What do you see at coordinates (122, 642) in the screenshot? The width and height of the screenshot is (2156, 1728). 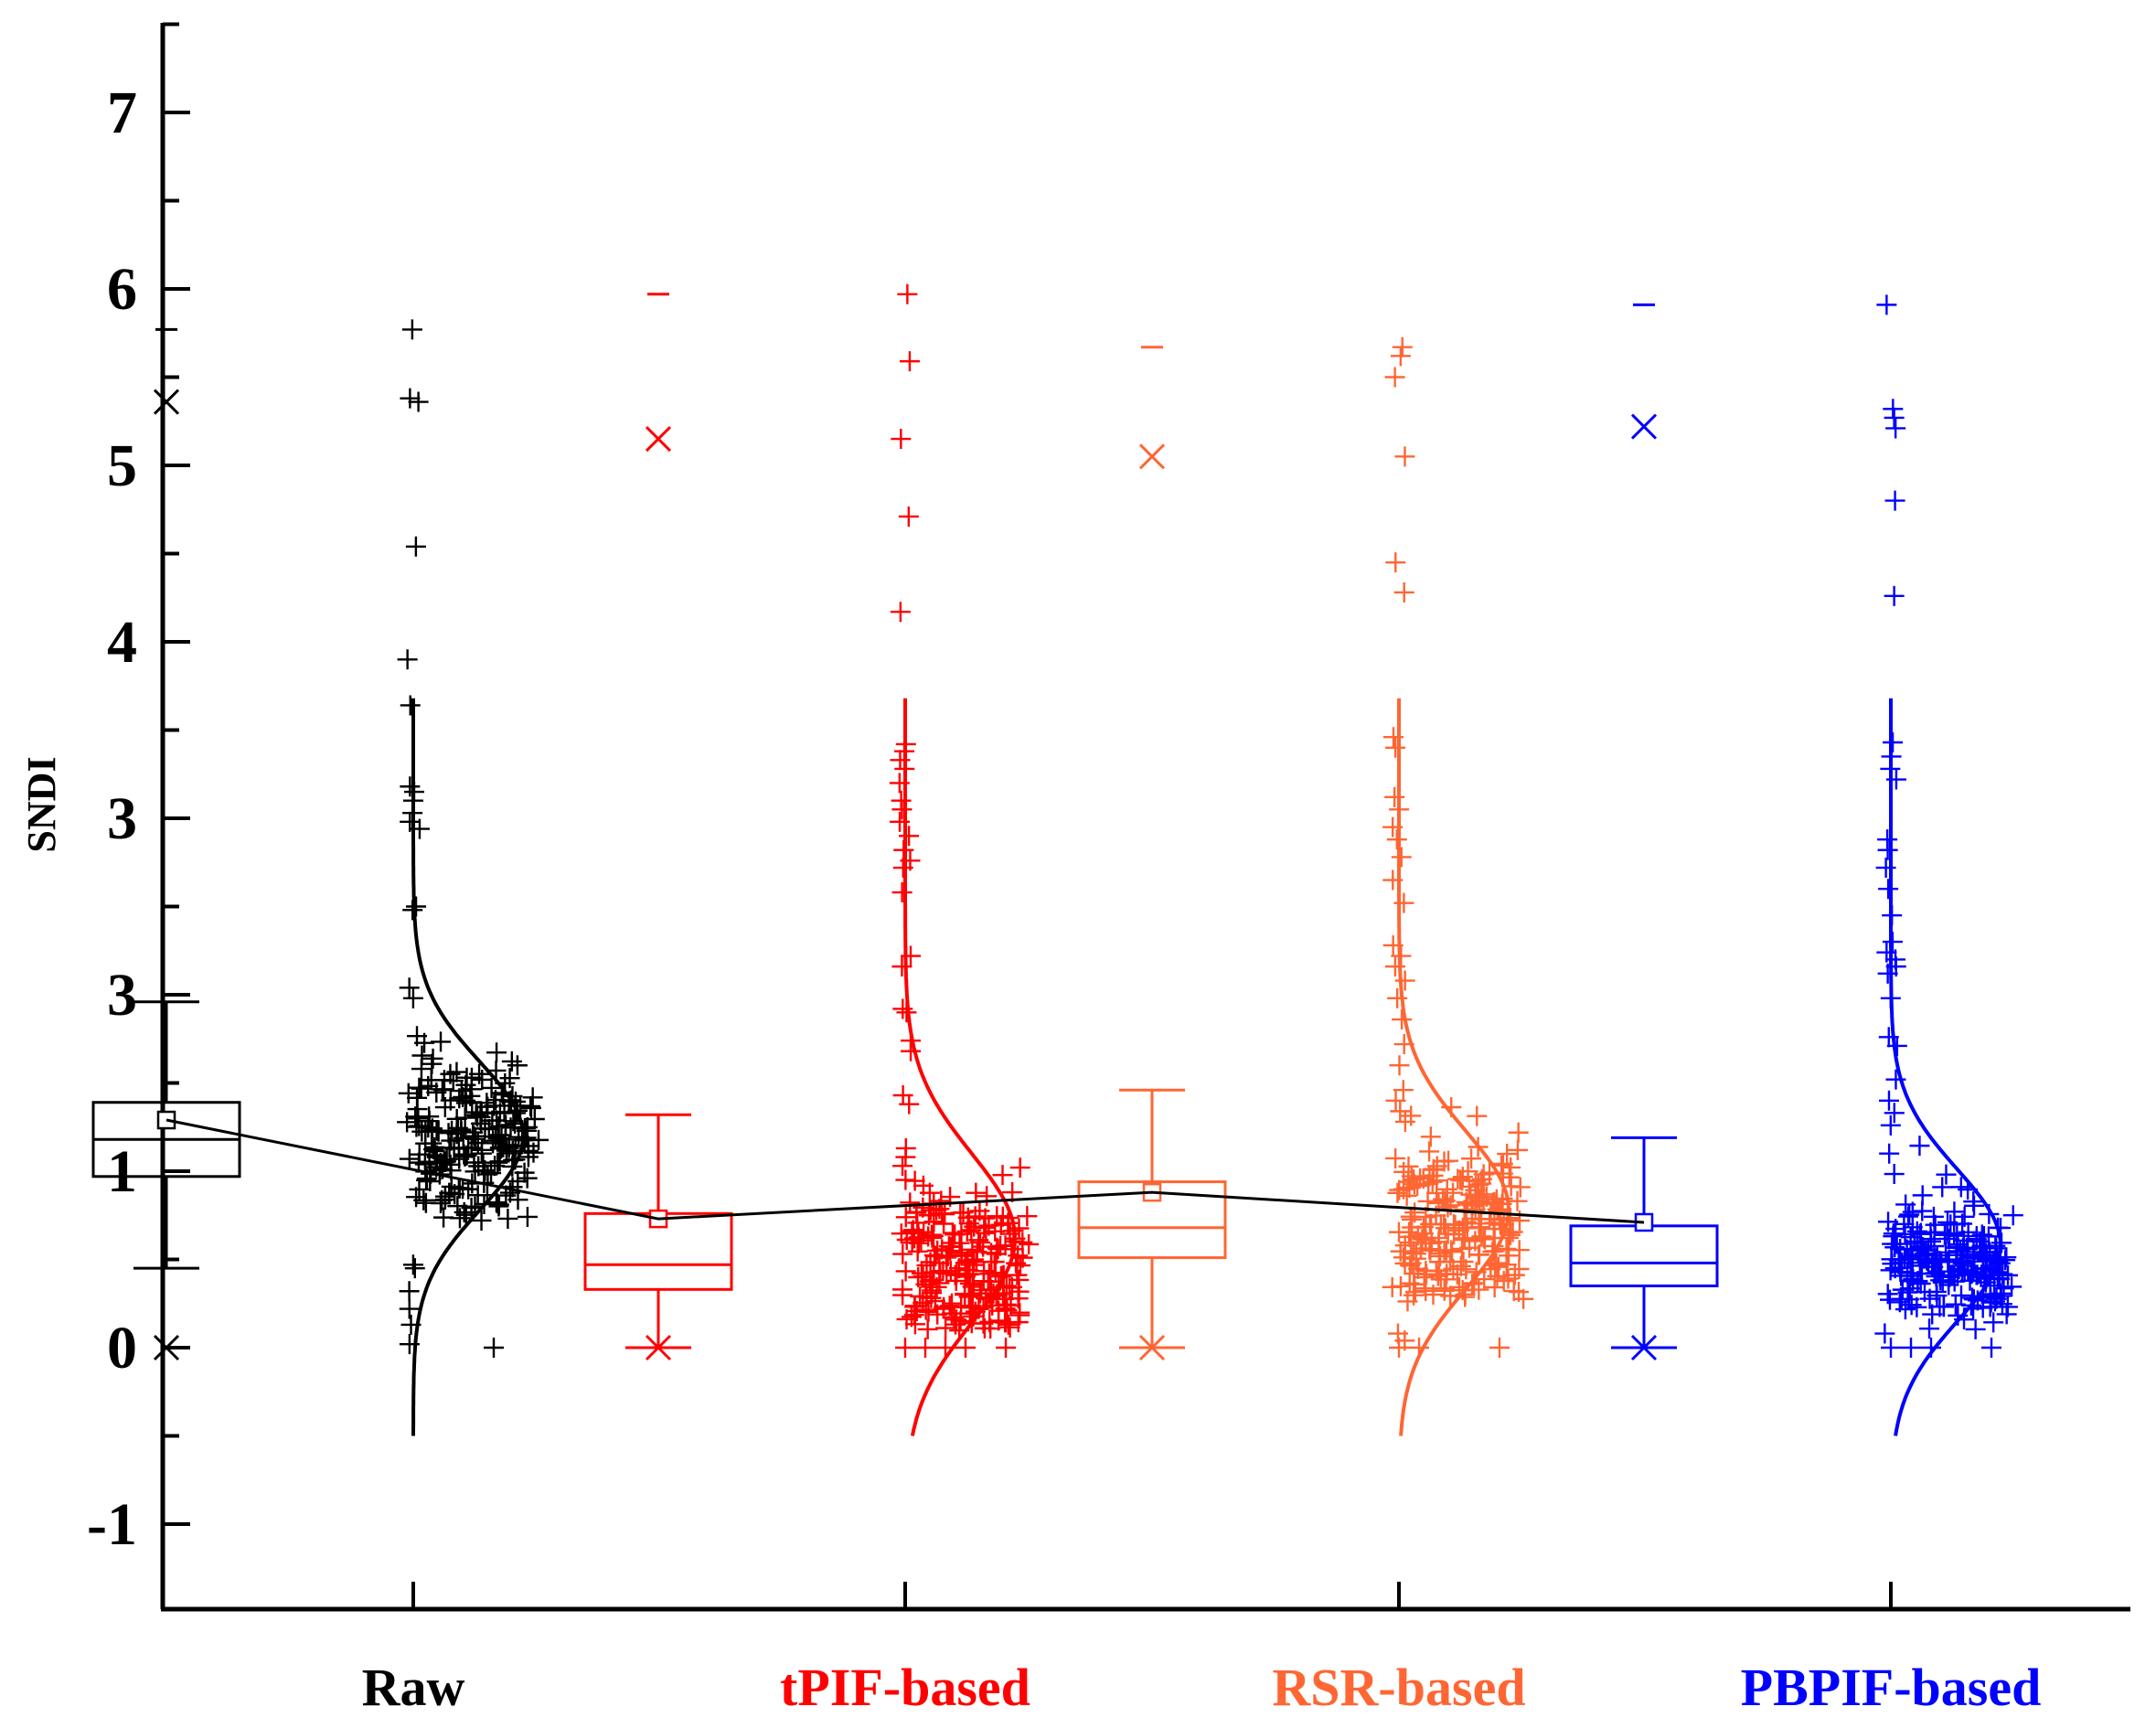 I see `y-tick-label: 4` at bounding box center [122, 642].